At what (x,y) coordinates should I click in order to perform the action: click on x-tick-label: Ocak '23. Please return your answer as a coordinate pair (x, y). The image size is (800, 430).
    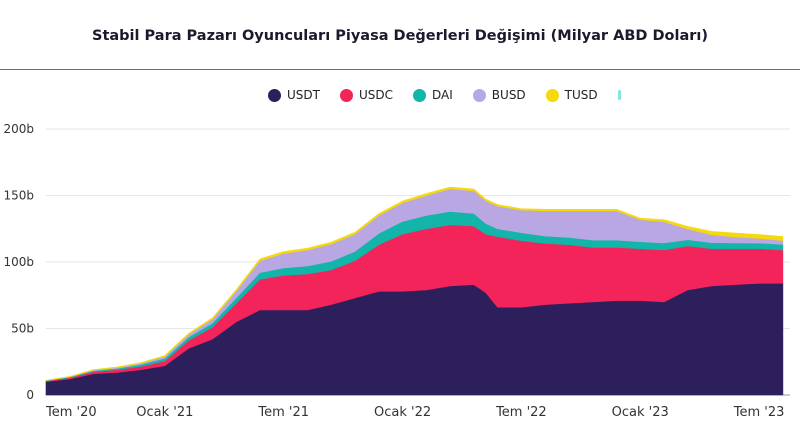
    Looking at the image, I should click on (640, 412).